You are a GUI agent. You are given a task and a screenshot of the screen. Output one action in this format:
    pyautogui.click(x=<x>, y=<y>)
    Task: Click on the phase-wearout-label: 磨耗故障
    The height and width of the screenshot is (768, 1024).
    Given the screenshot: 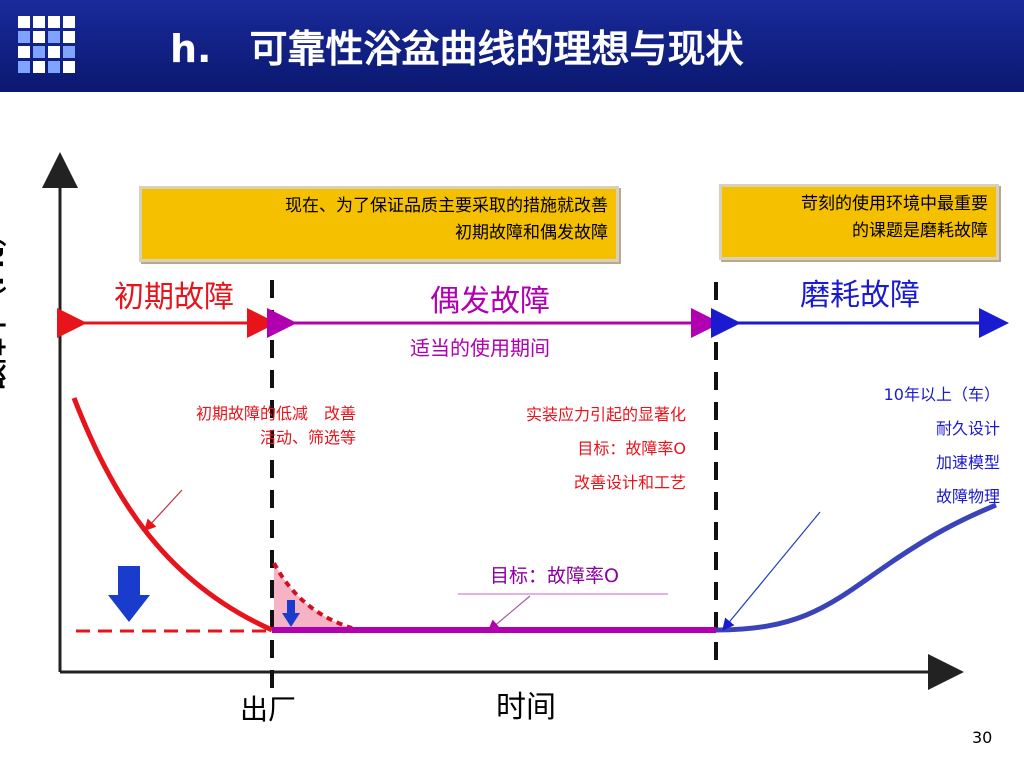 What is the action you would take?
    pyautogui.click(x=860, y=295)
    